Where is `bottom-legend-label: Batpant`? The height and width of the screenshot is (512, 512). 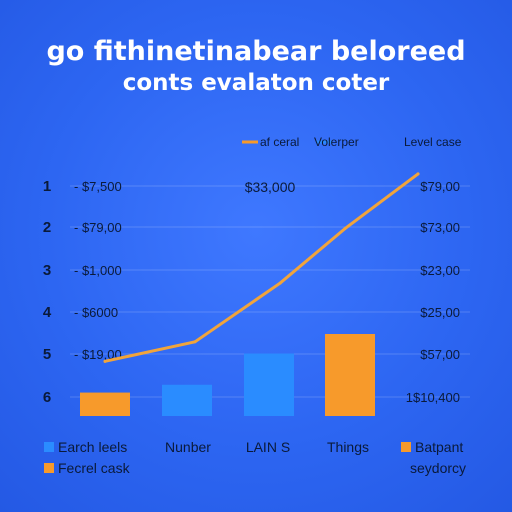 bottom-legend-label: Batpant is located at coordinates (439, 447).